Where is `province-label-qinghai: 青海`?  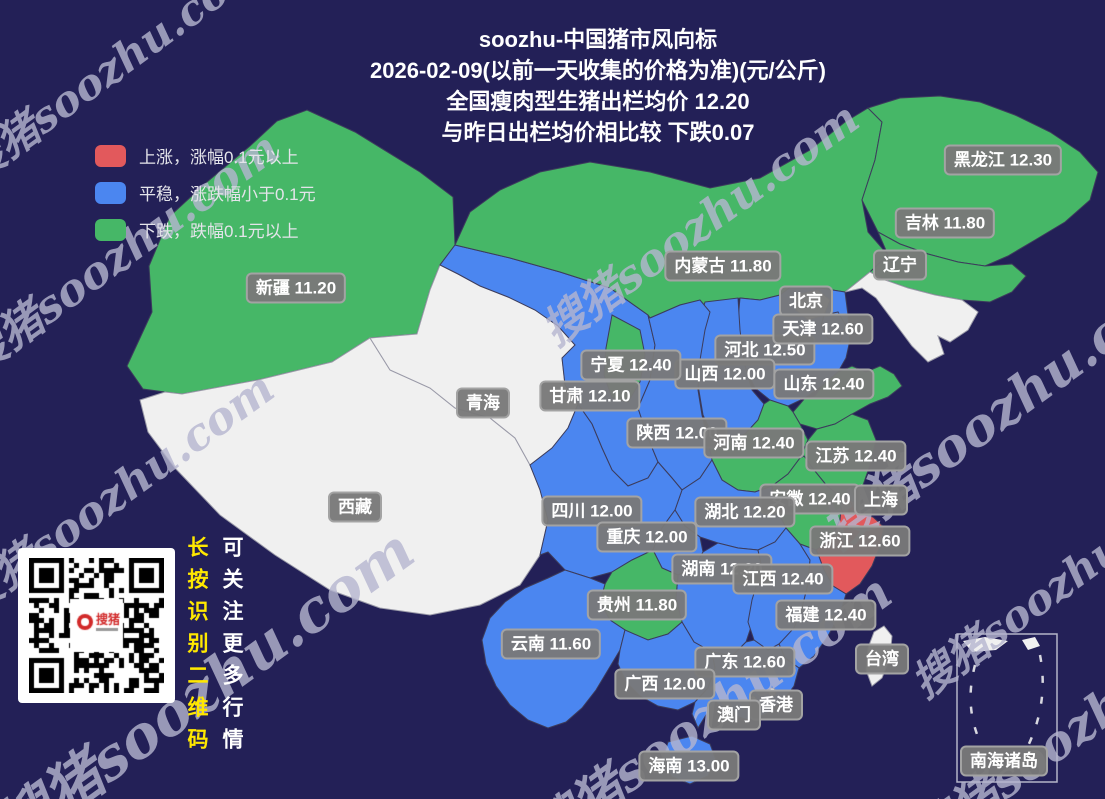
province-label-qinghai: 青海 is located at coordinates (483, 403).